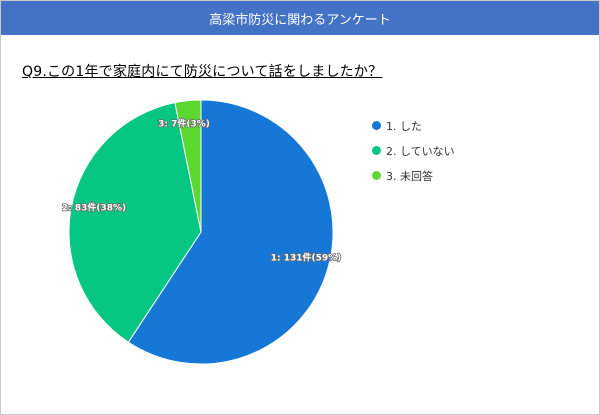  What do you see at coordinates (420, 151) in the screenshot?
I see `legend-label-2: 2. していない` at bounding box center [420, 151].